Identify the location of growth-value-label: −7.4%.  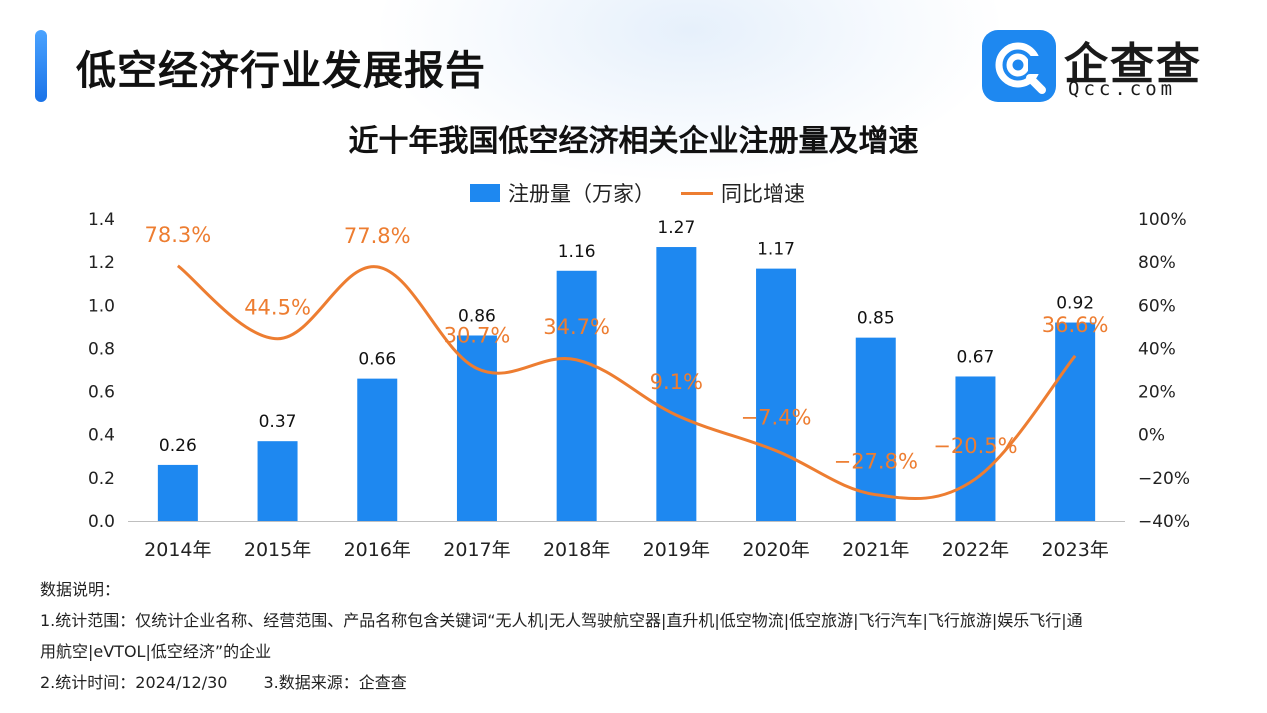
(776, 418).